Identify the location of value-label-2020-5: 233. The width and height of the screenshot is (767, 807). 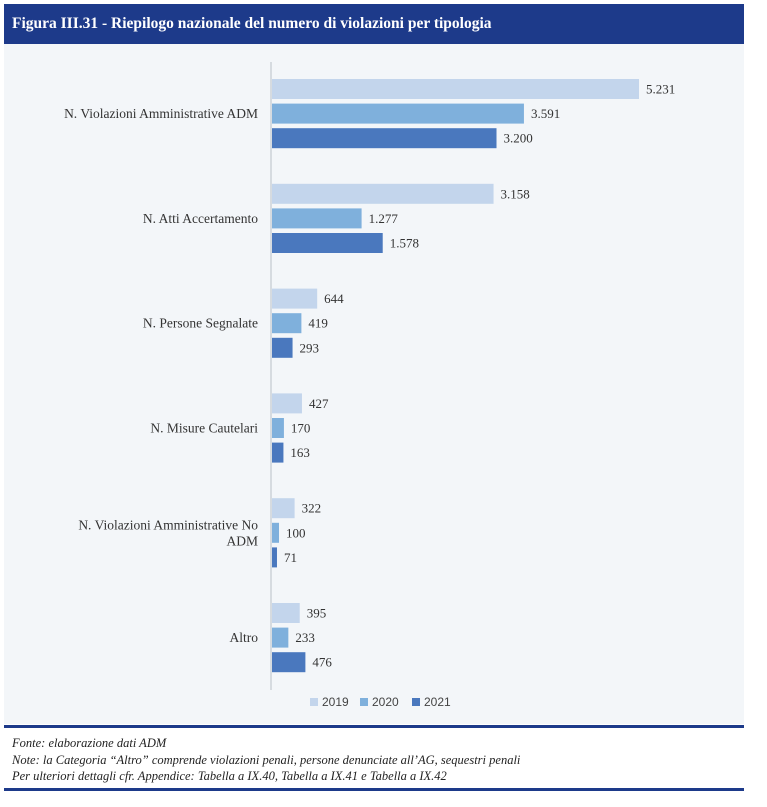
(305, 637).